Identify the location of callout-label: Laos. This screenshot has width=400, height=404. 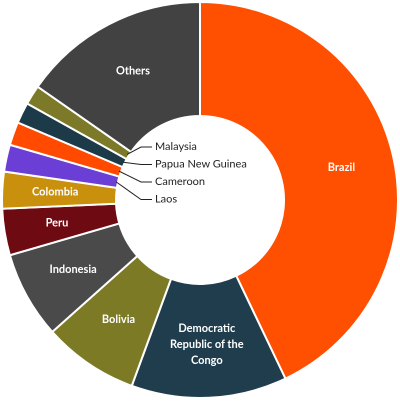
(166, 198).